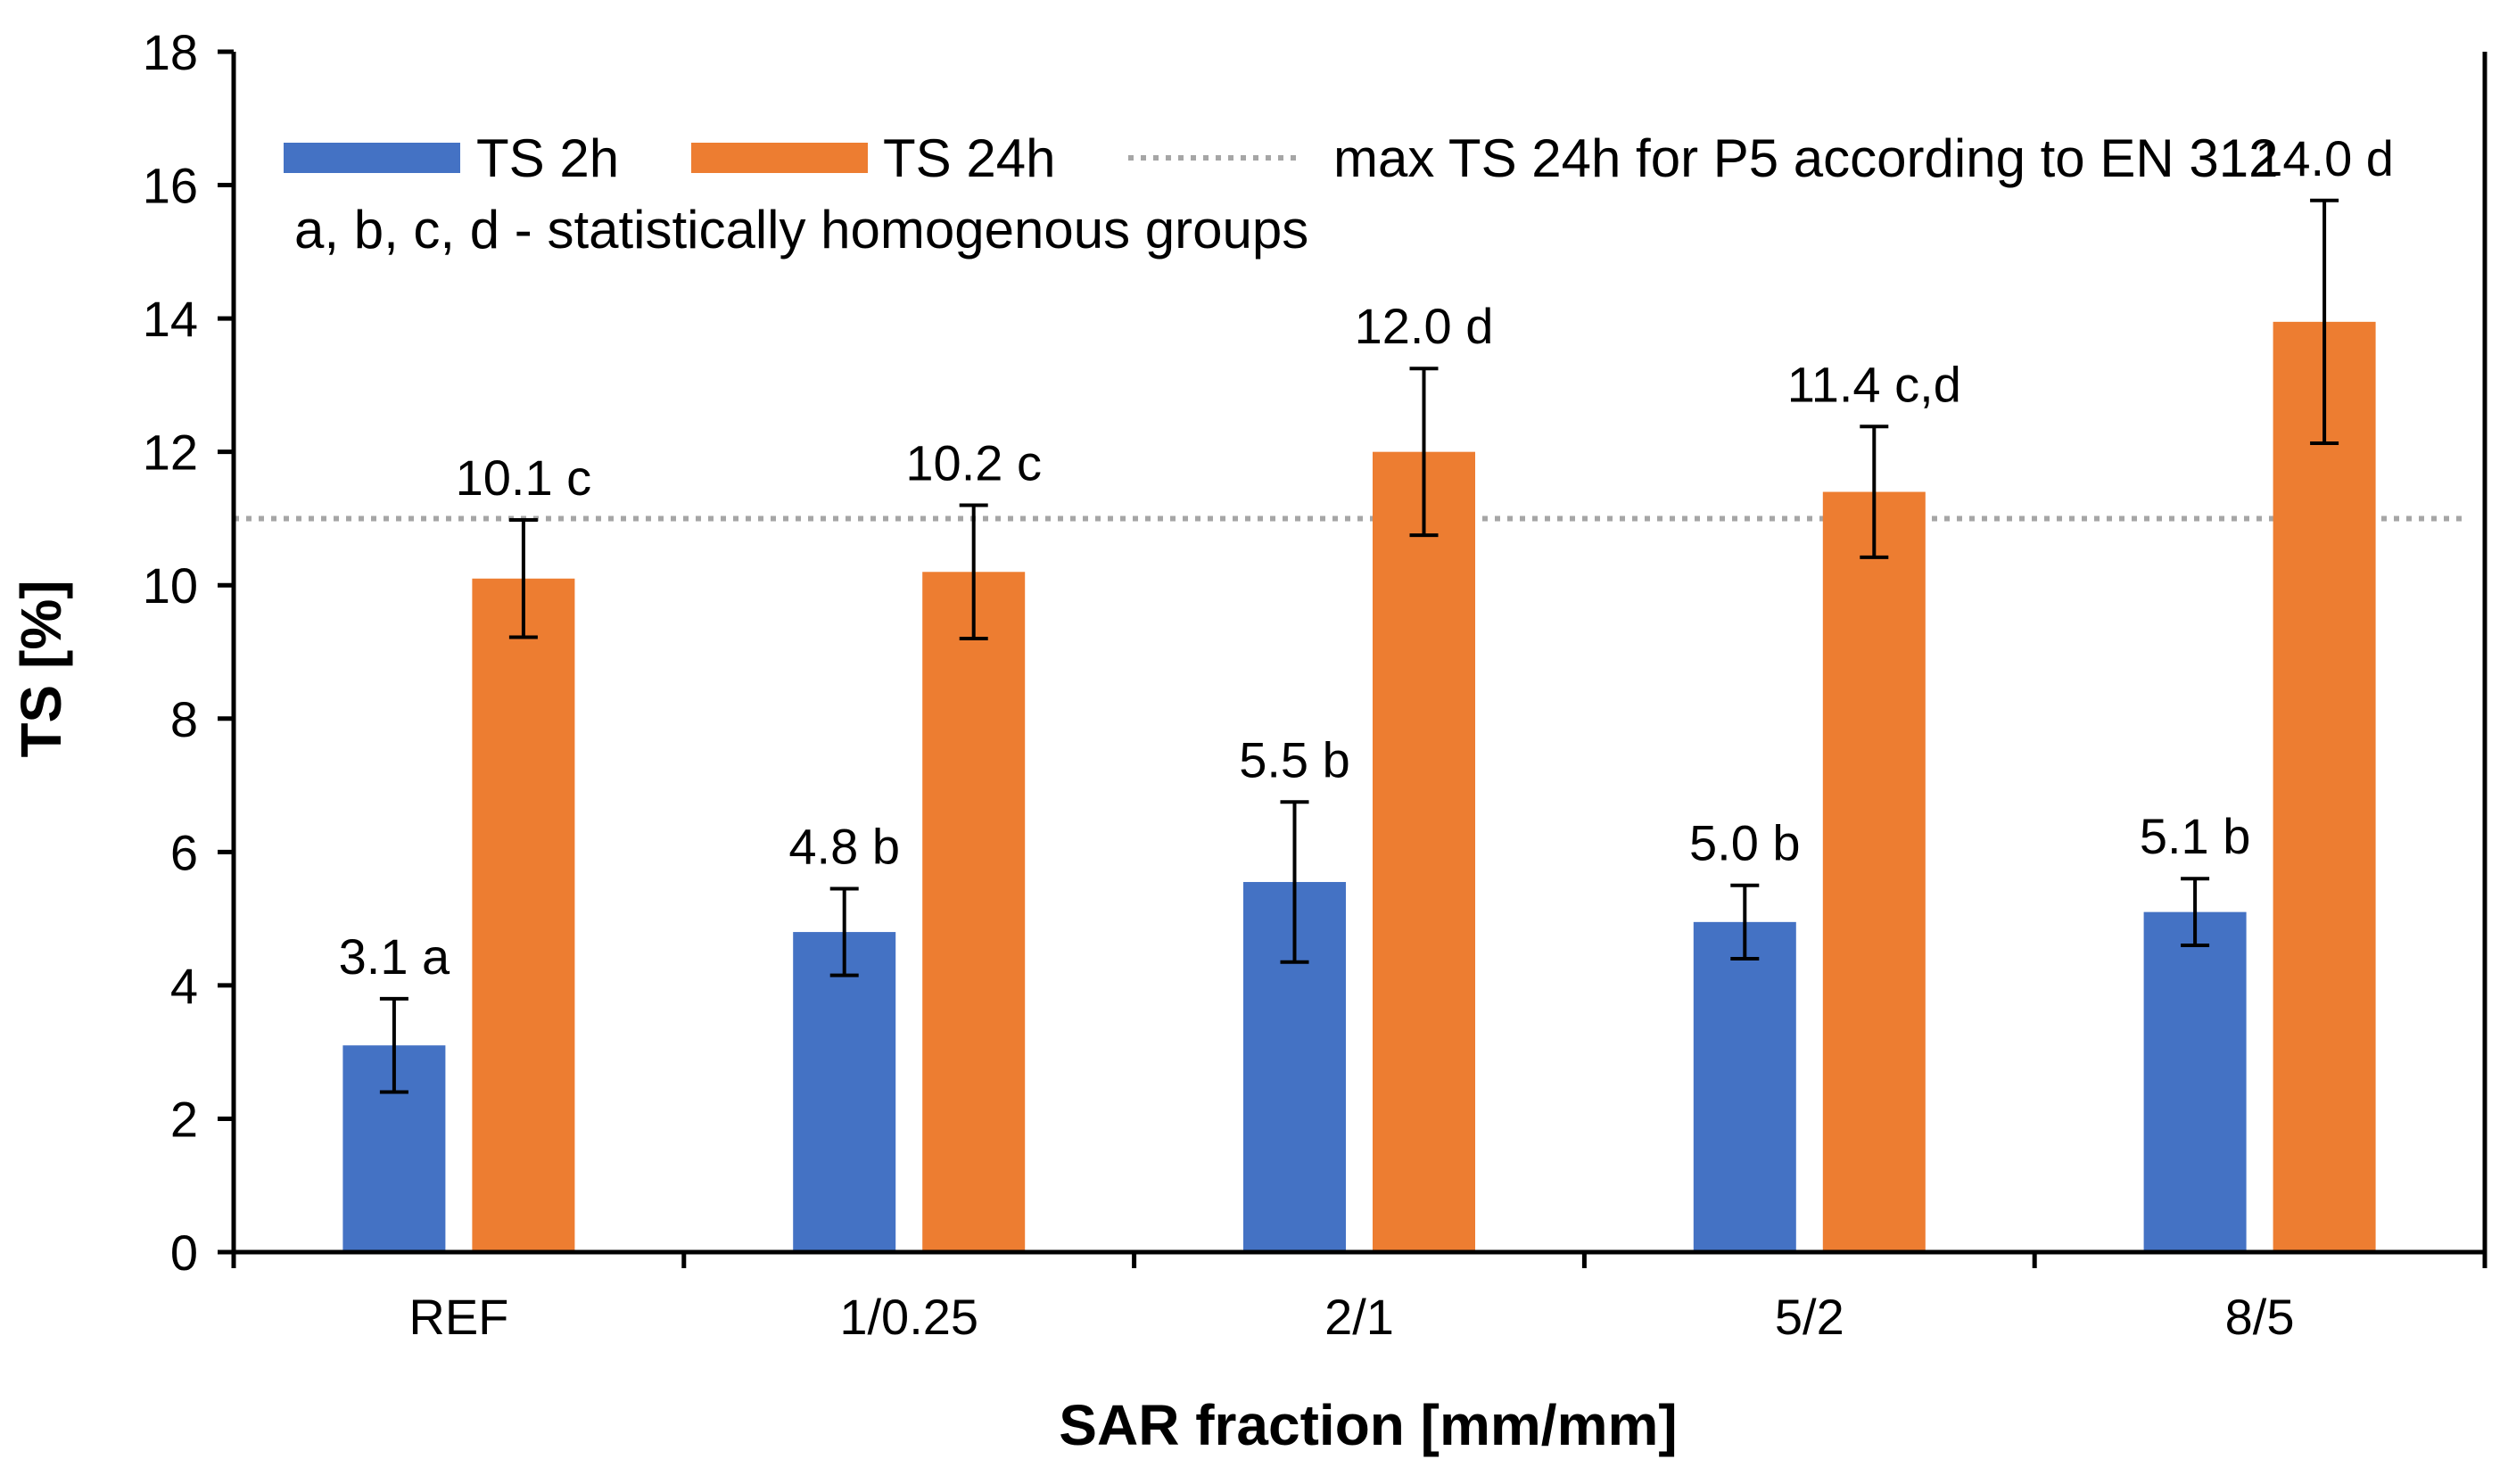  Describe the element at coordinates (1874, 384) in the screenshot. I see `data-label-ts-24h-5-2: 11.4 c,d` at that location.